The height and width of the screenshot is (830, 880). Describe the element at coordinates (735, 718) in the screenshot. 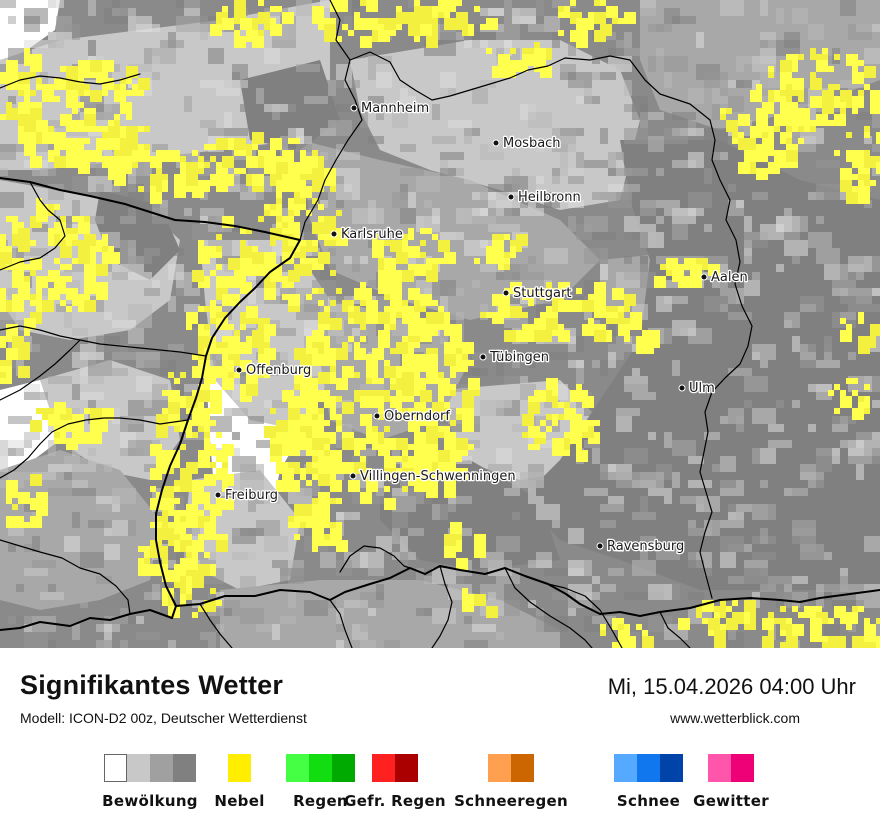

I see `source-link: www.wetterblick.com` at that location.